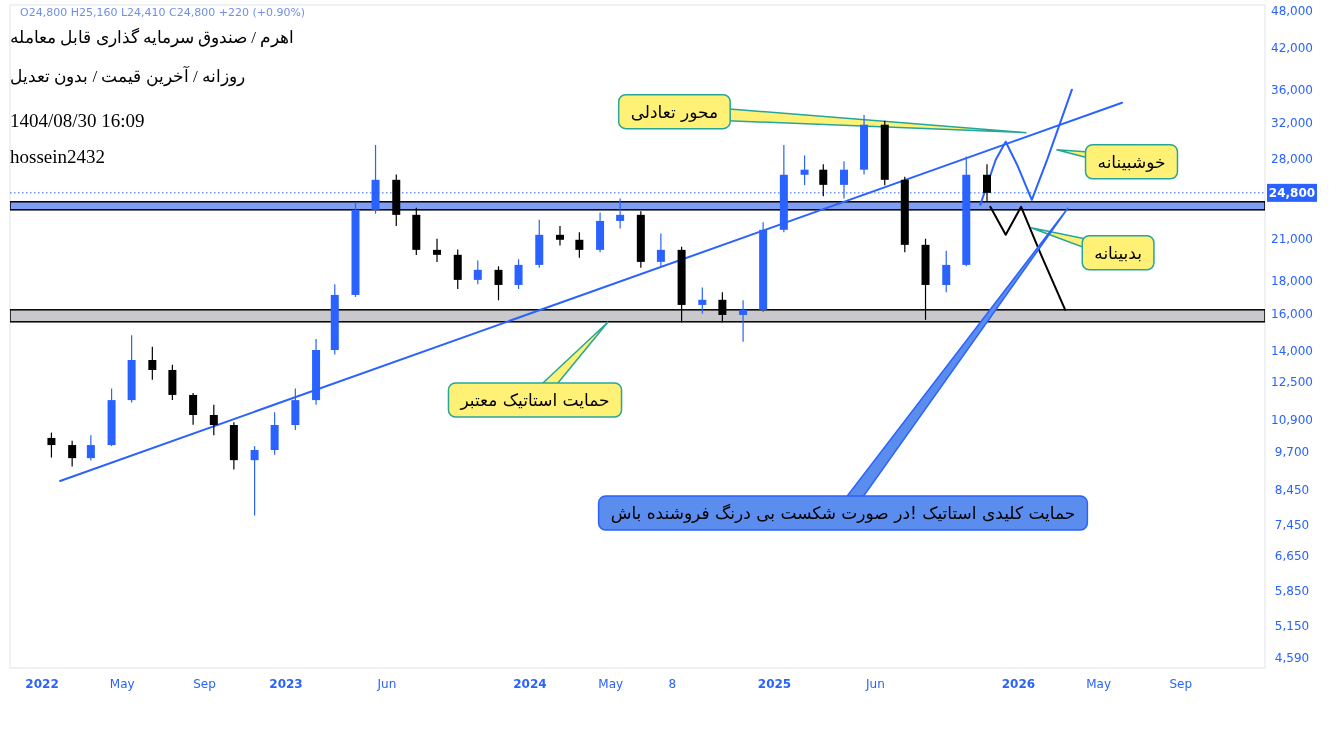 This screenshot has height=732, width=1330. Describe the element at coordinates (152, 37) in the screenshot. I see `text: اهرم / صندوق سرمایه گذاری قابل معامله` at that location.